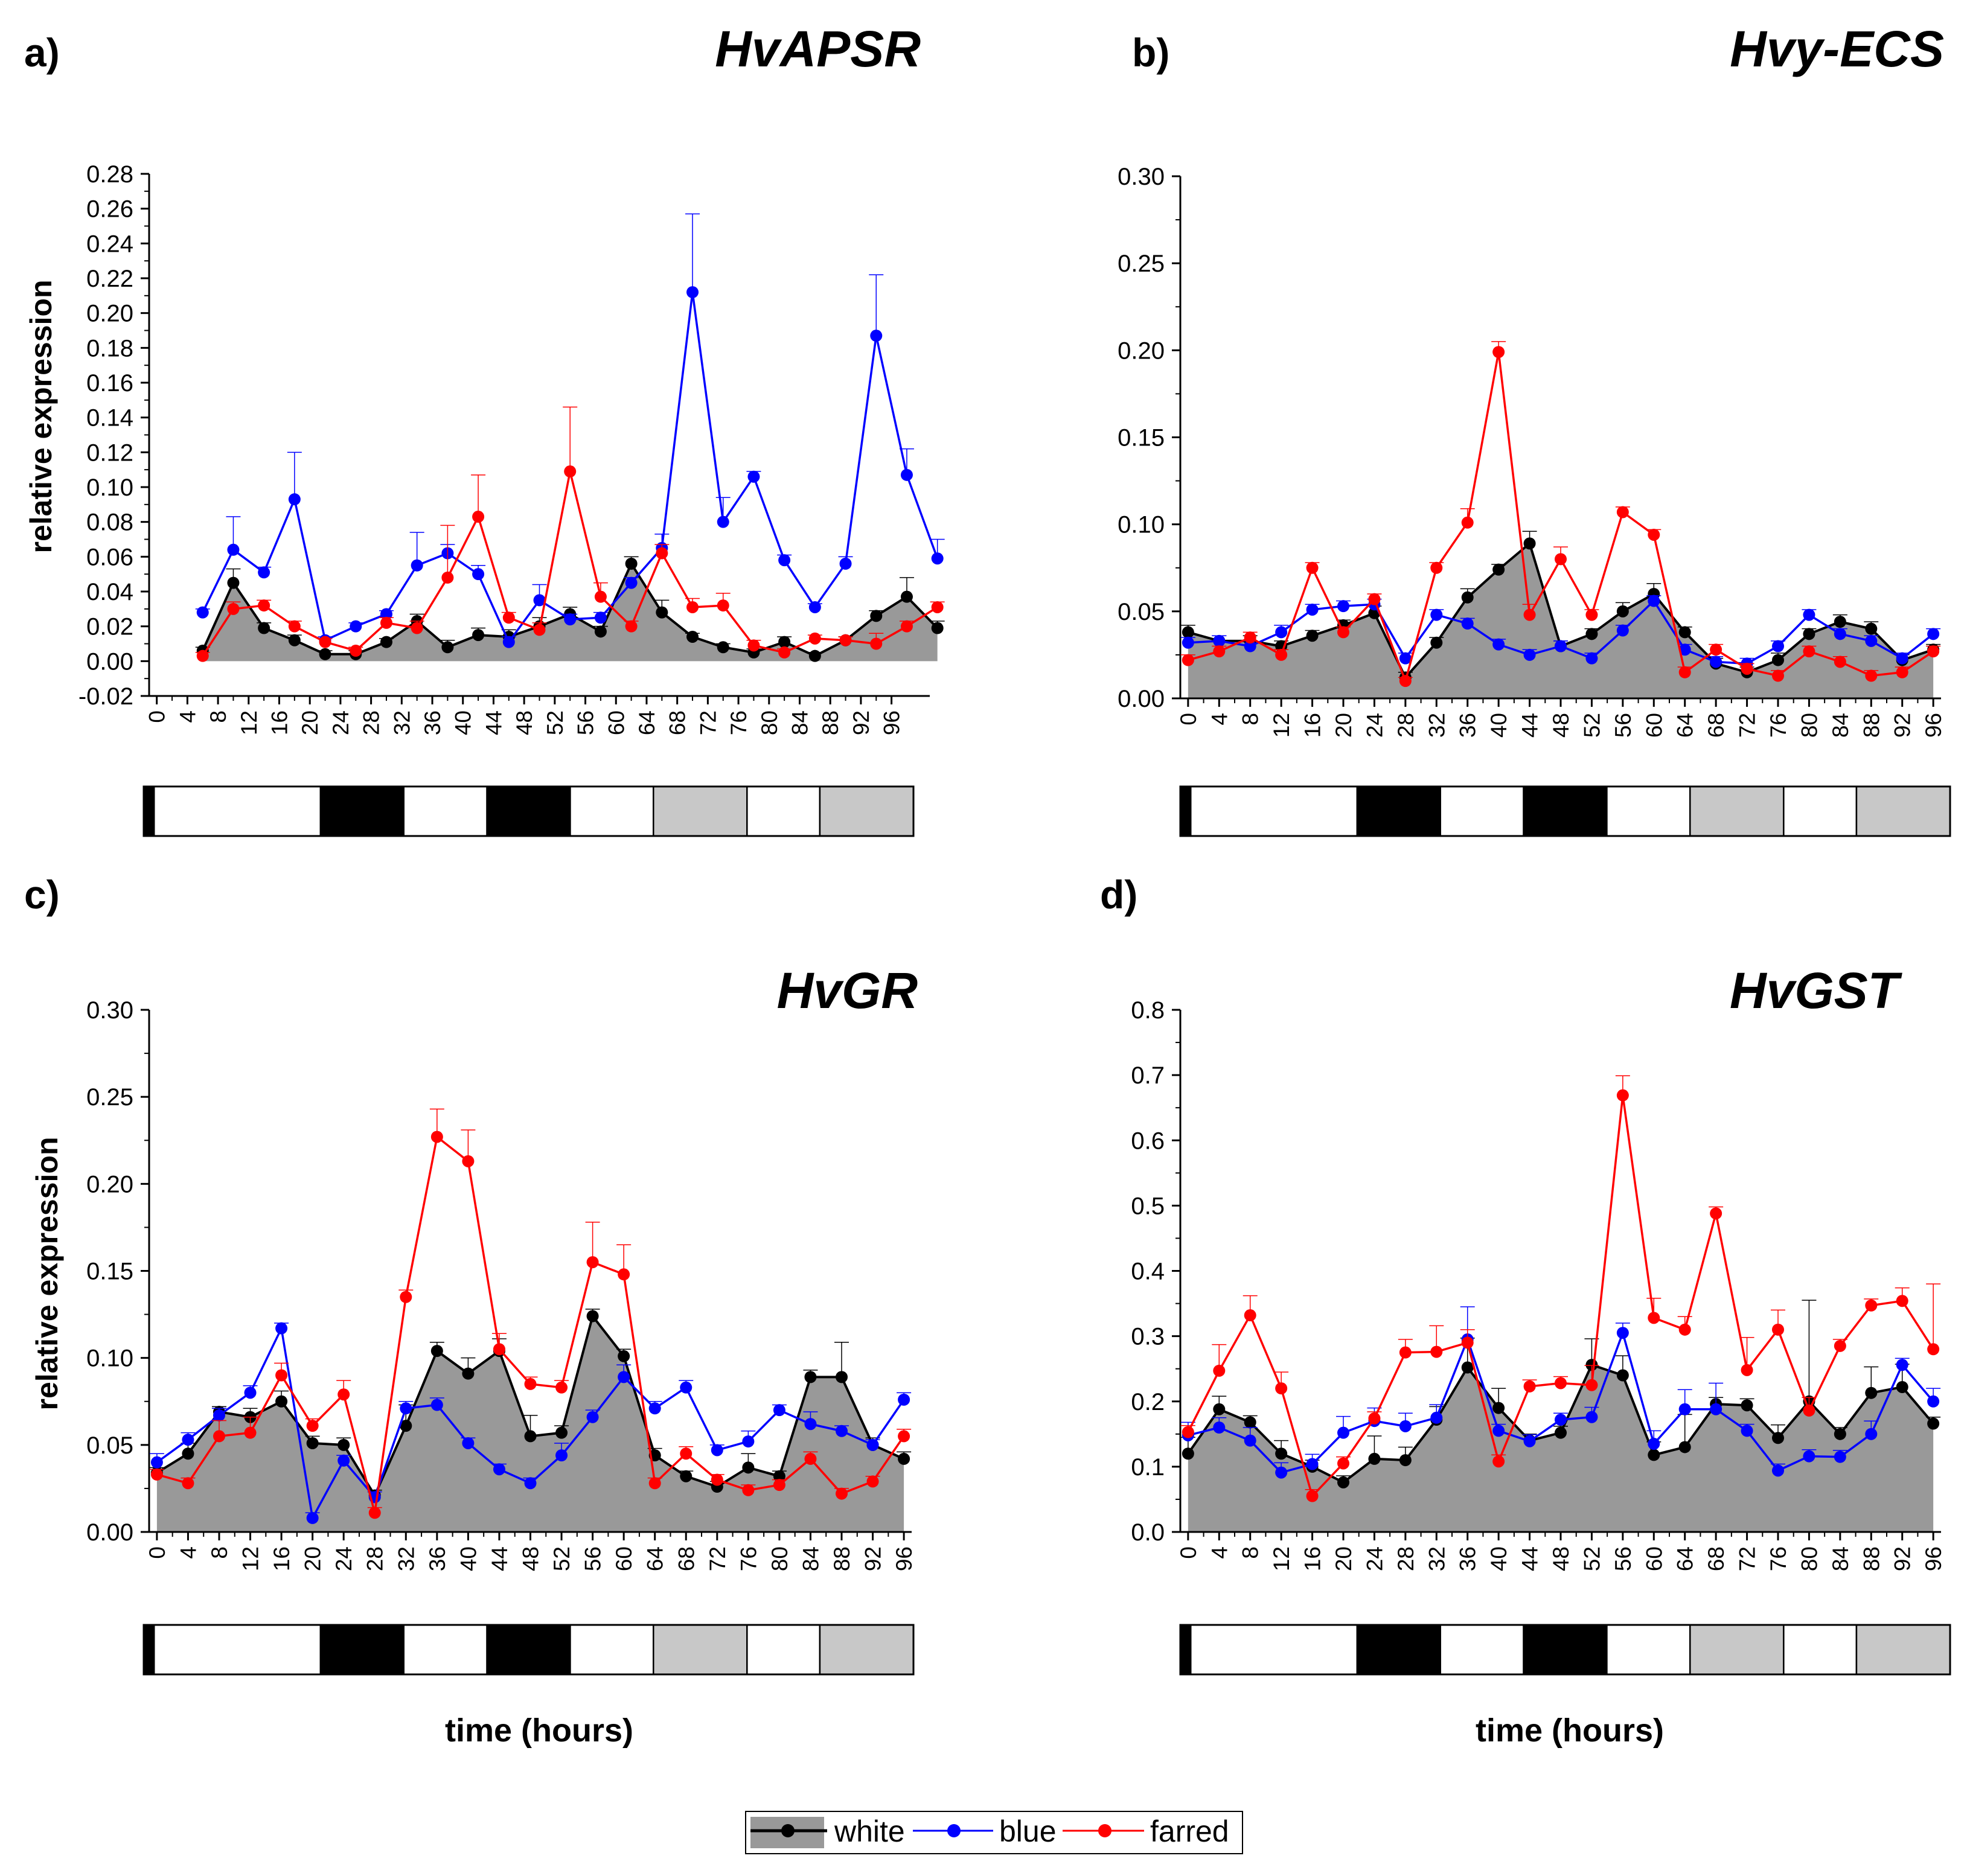  Describe the element at coordinates (1468, 1559) in the screenshot. I see `x-tick-label: 36` at that location.